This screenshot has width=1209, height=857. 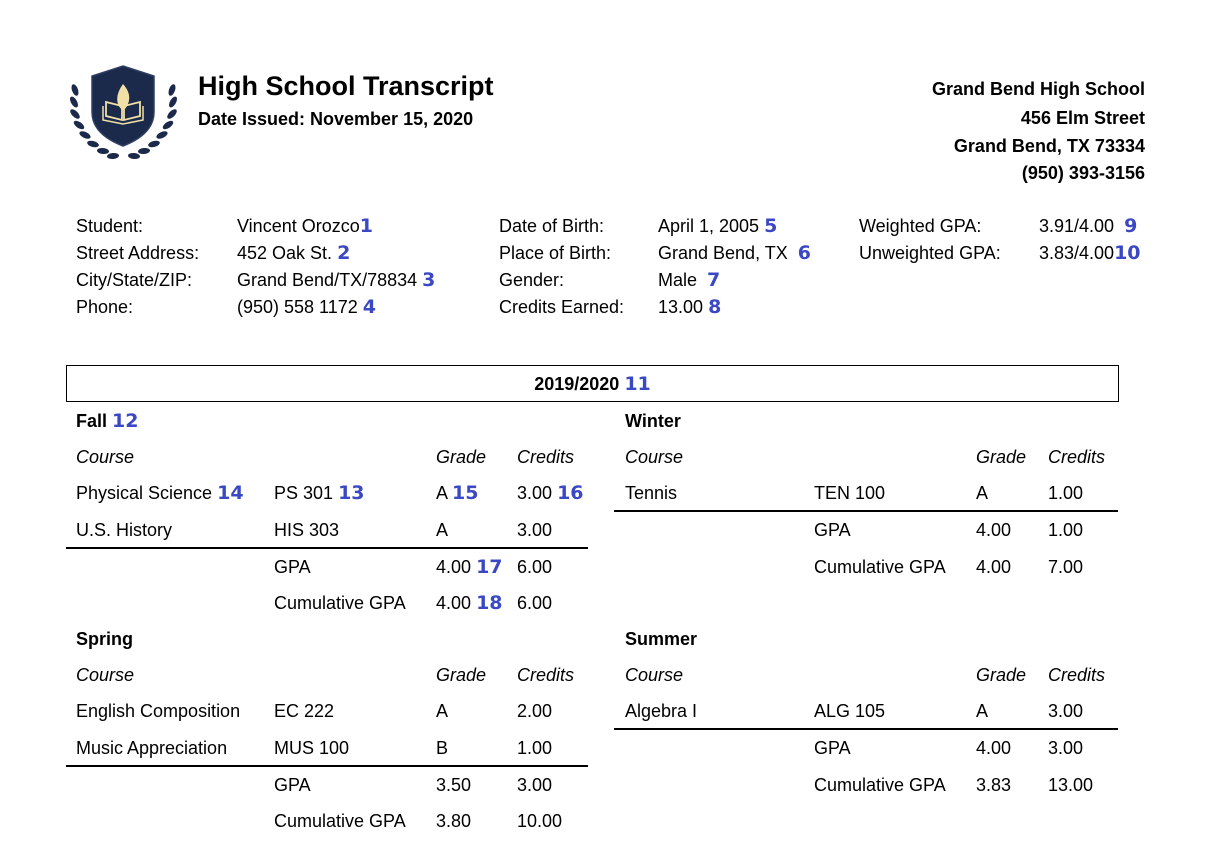 I want to click on page-title: High School Transcript, so click(x=346, y=86).